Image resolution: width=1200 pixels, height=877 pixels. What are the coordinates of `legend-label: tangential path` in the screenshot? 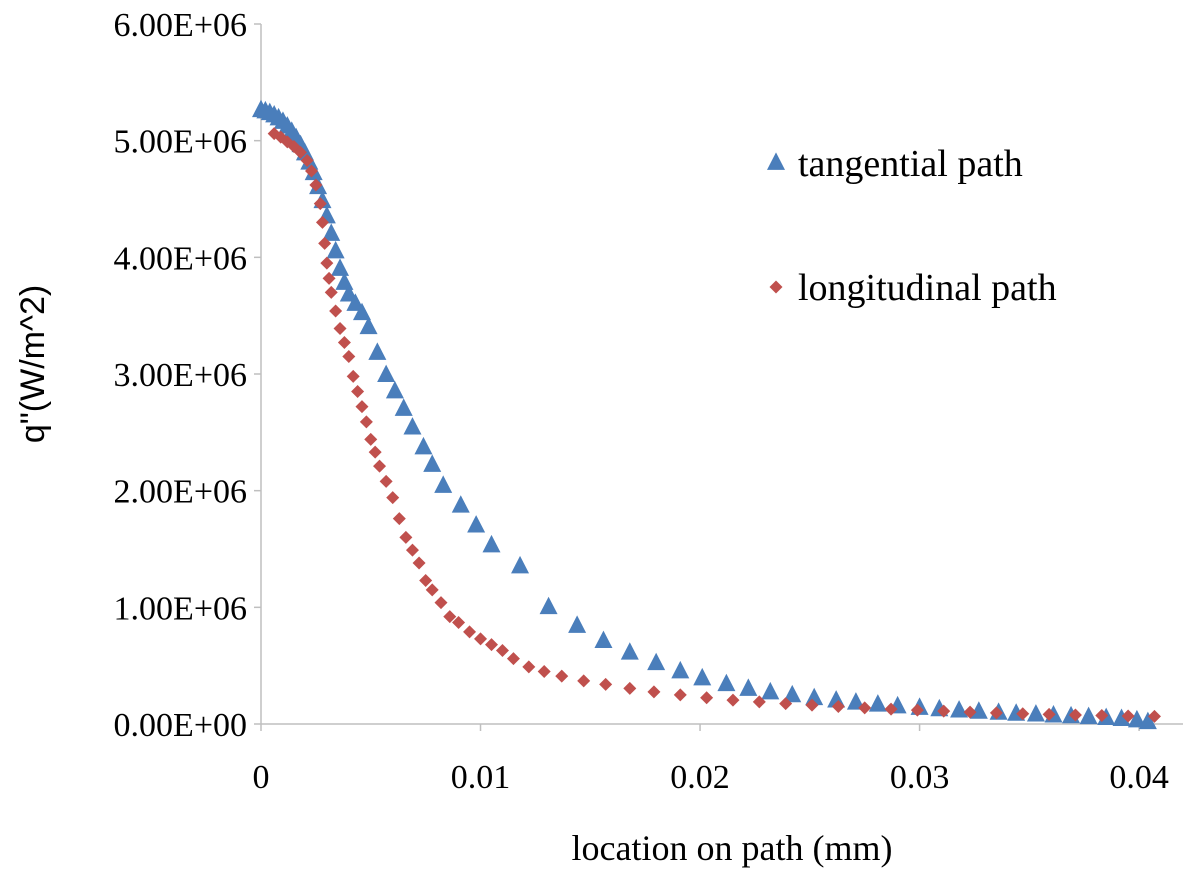 It's located at (910, 164).